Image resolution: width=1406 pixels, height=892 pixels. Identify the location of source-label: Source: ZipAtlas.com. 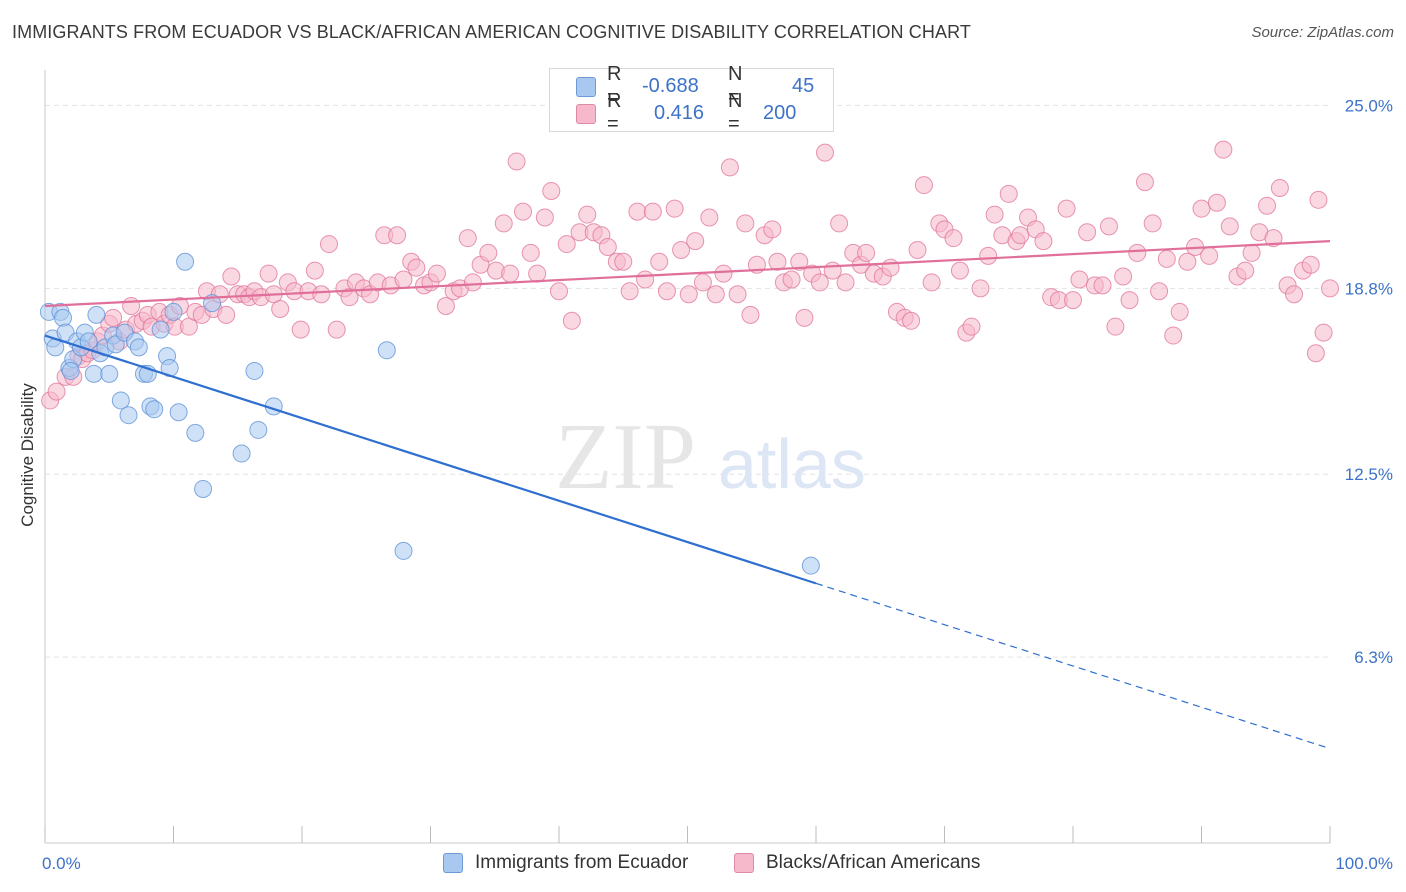
(1322, 32).